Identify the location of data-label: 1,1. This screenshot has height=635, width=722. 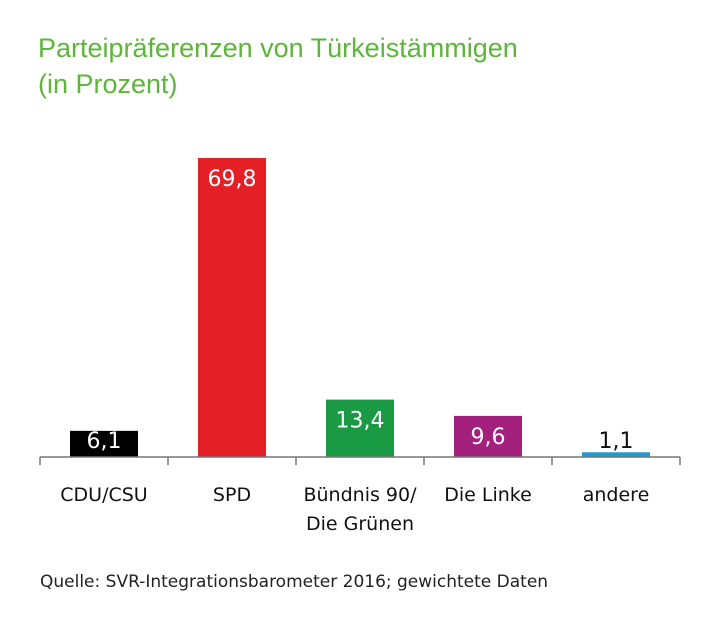
(616, 441).